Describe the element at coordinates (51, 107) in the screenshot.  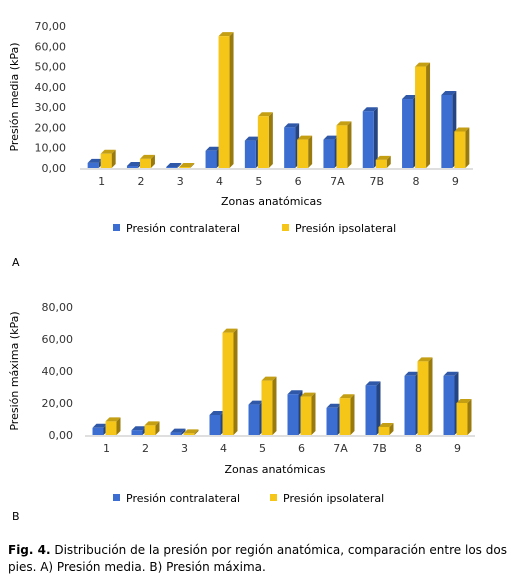
I see `y-tick-label: 30,00` at that location.